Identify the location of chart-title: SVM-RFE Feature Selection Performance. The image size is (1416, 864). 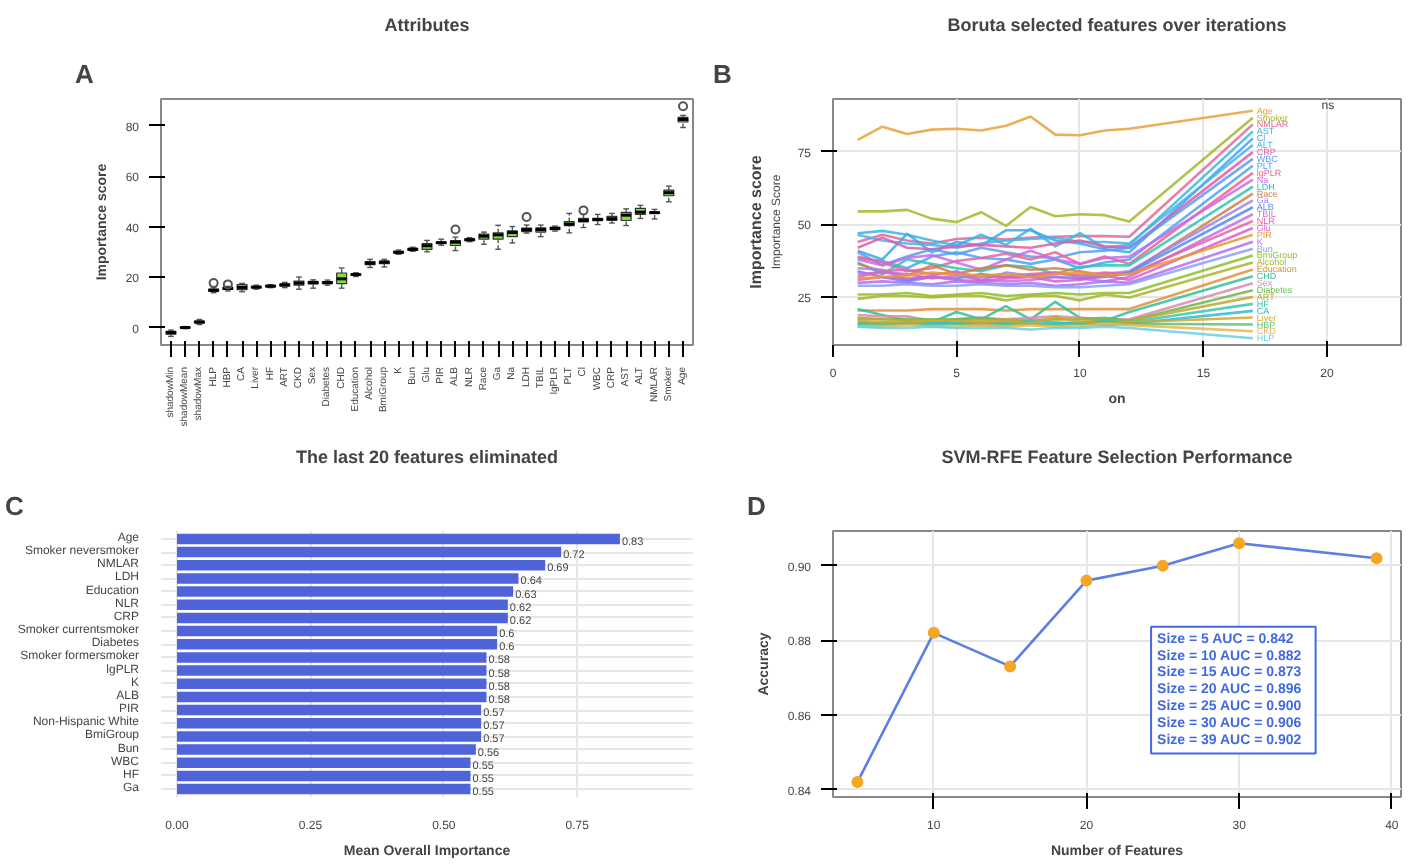
(1117, 457).